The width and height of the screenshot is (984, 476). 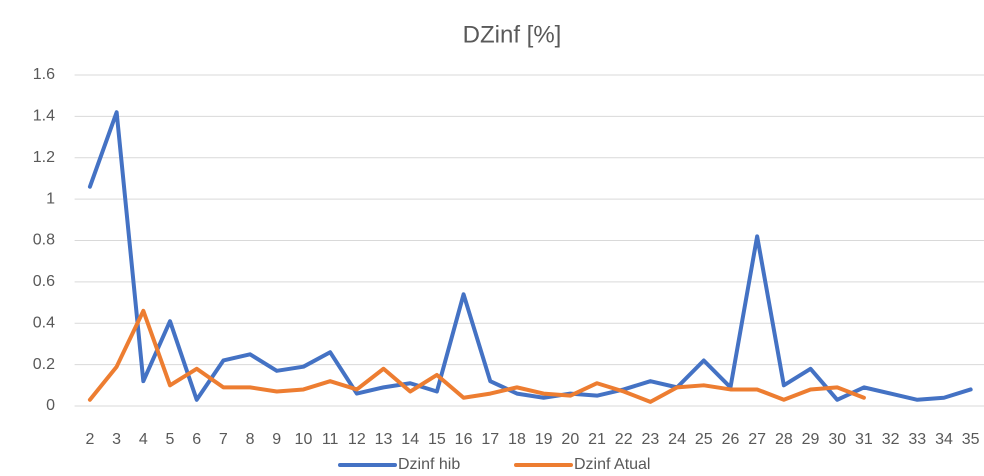 What do you see at coordinates (570, 439) in the screenshot?
I see `x-tick-label: 20` at bounding box center [570, 439].